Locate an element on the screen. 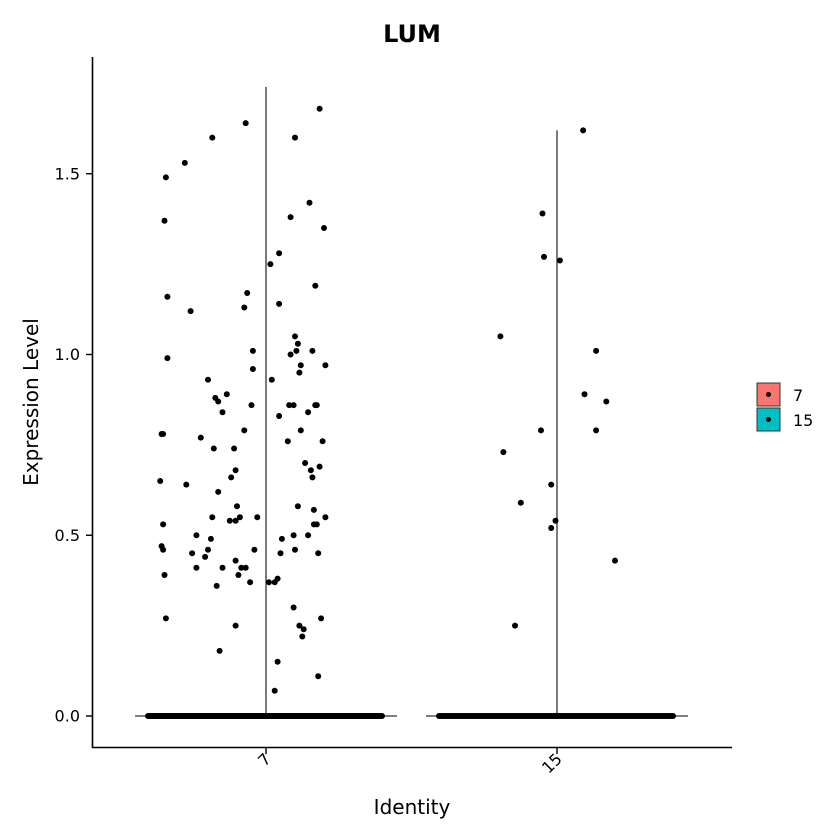  point-zero is located at coordinates (673, 716).